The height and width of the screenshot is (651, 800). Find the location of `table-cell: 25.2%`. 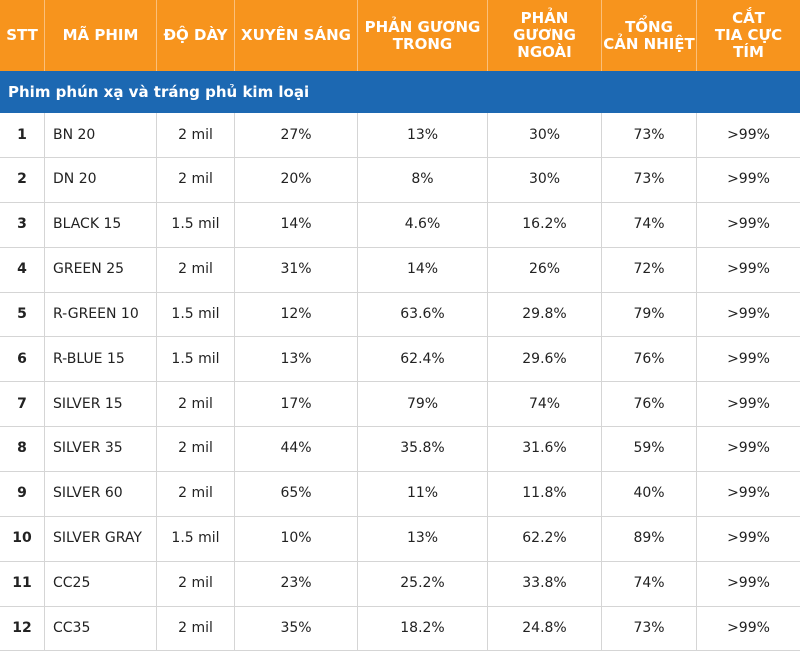

table-cell: 25.2% is located at coordinates (423, 583).